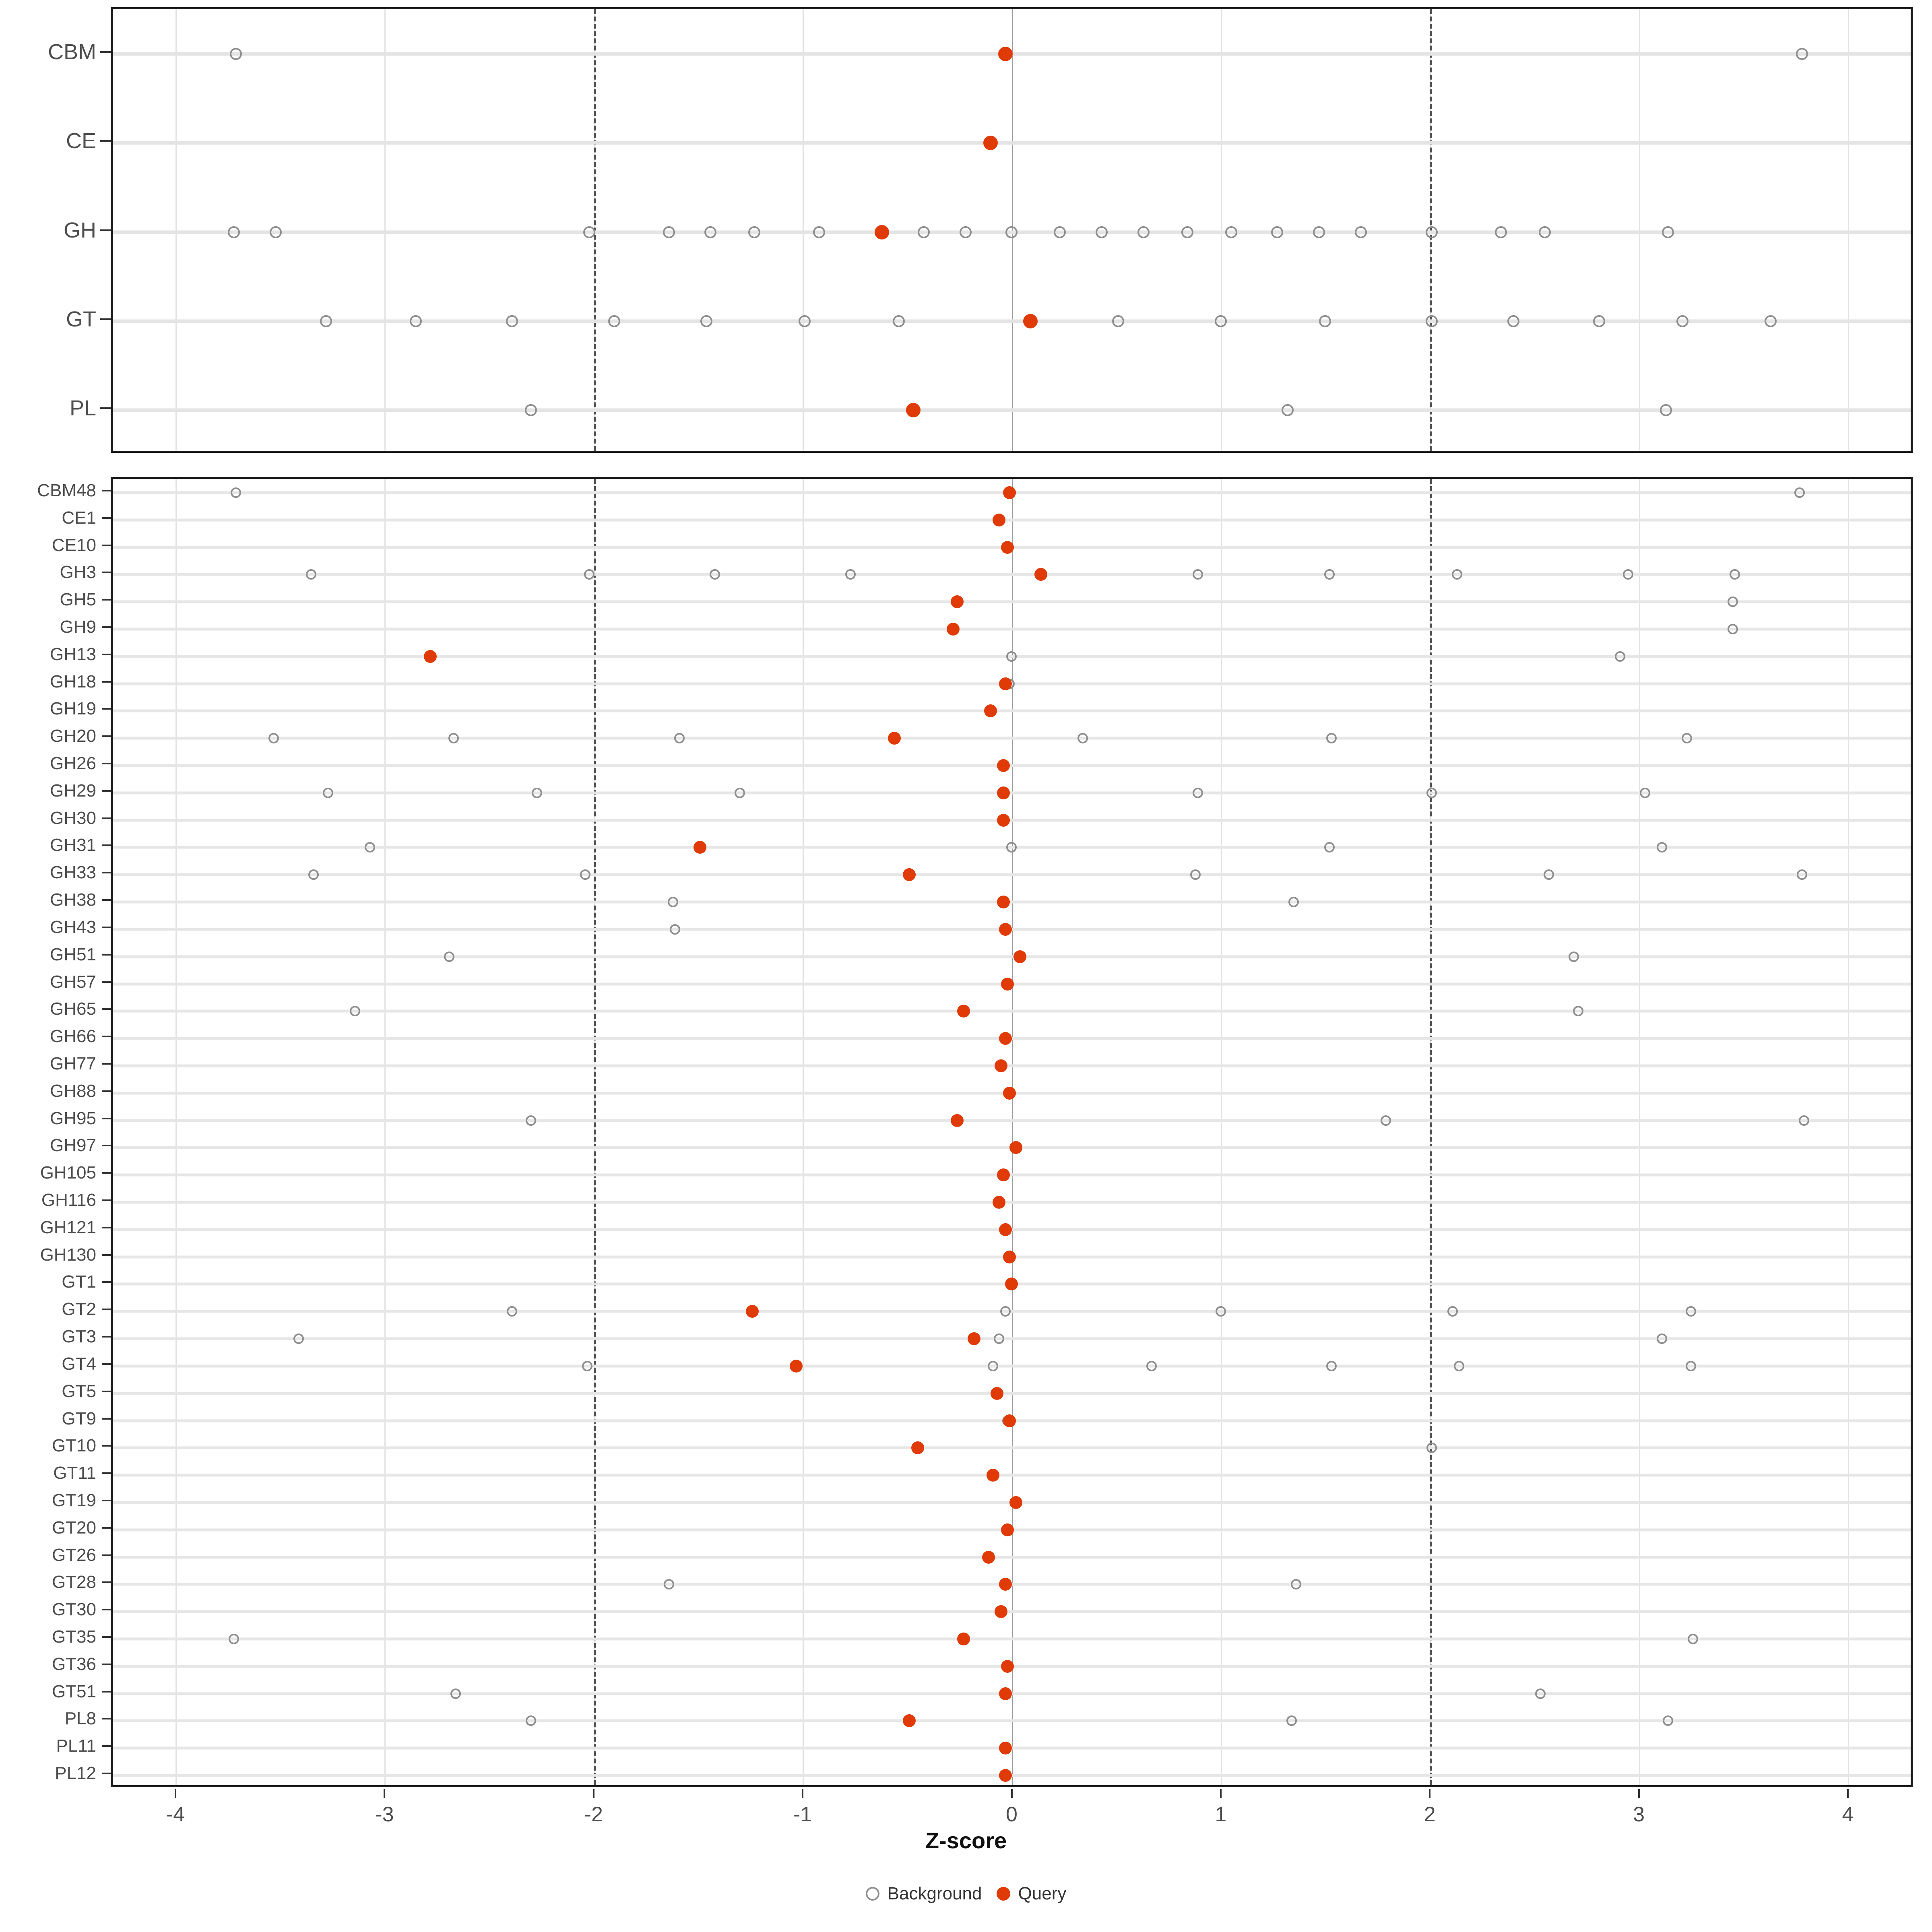  I want to click on y-tick-gh3, so click(106, 573).